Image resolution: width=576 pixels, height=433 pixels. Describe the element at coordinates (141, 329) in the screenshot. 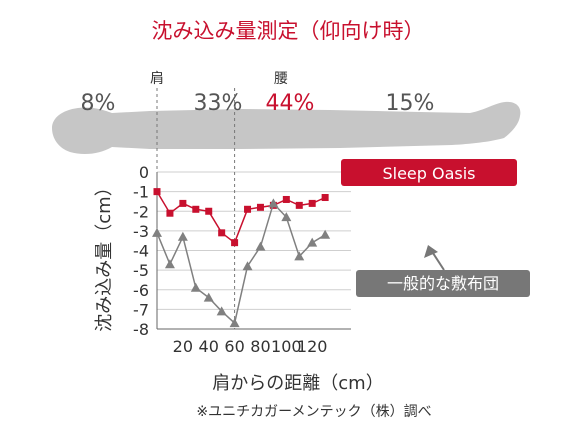

I see `y-tick-label-8: -8` at that location.